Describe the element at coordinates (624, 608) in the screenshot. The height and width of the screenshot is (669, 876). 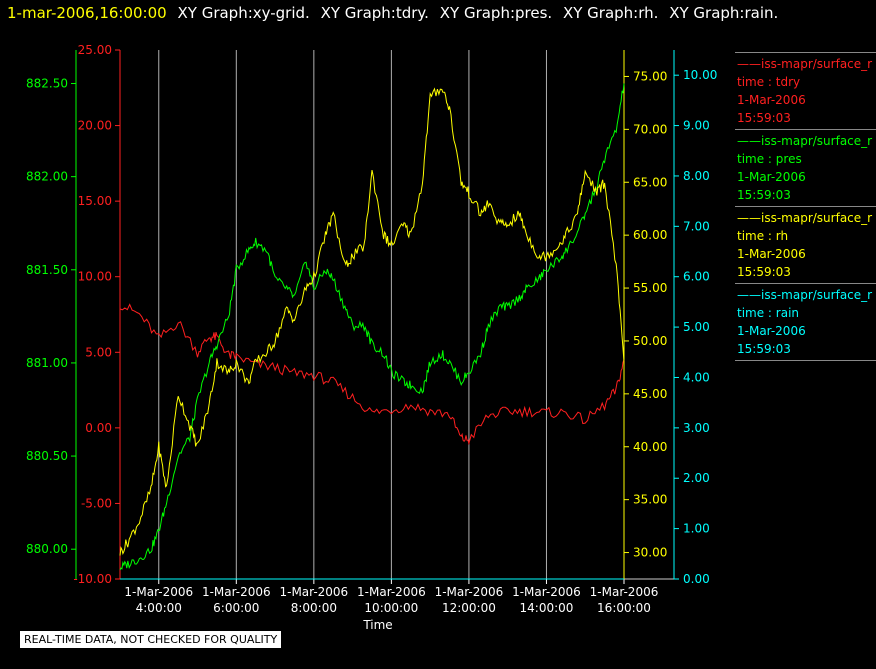
I see `x-tick-label-time: 16:00:00` at that location.